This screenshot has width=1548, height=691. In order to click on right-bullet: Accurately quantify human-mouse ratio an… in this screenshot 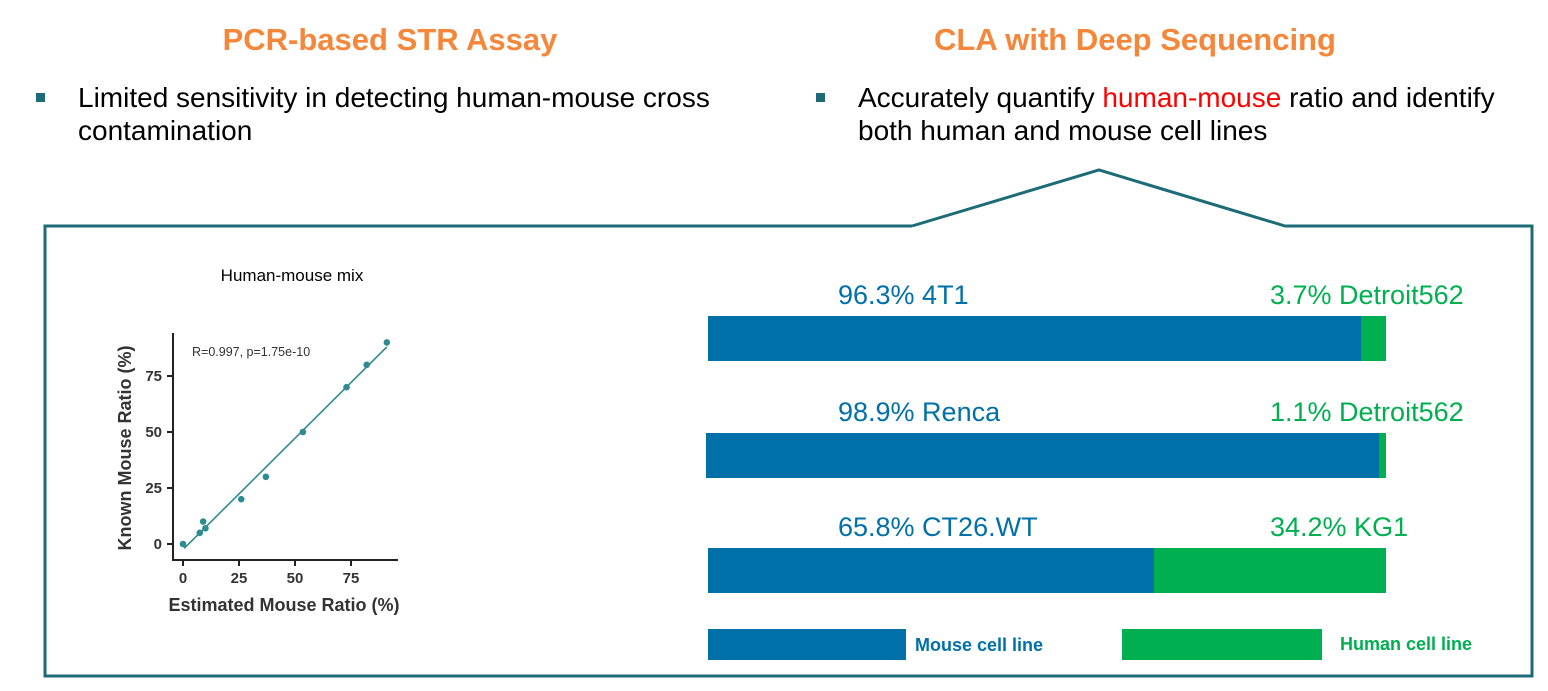, I will do `click(1178, 114)`.